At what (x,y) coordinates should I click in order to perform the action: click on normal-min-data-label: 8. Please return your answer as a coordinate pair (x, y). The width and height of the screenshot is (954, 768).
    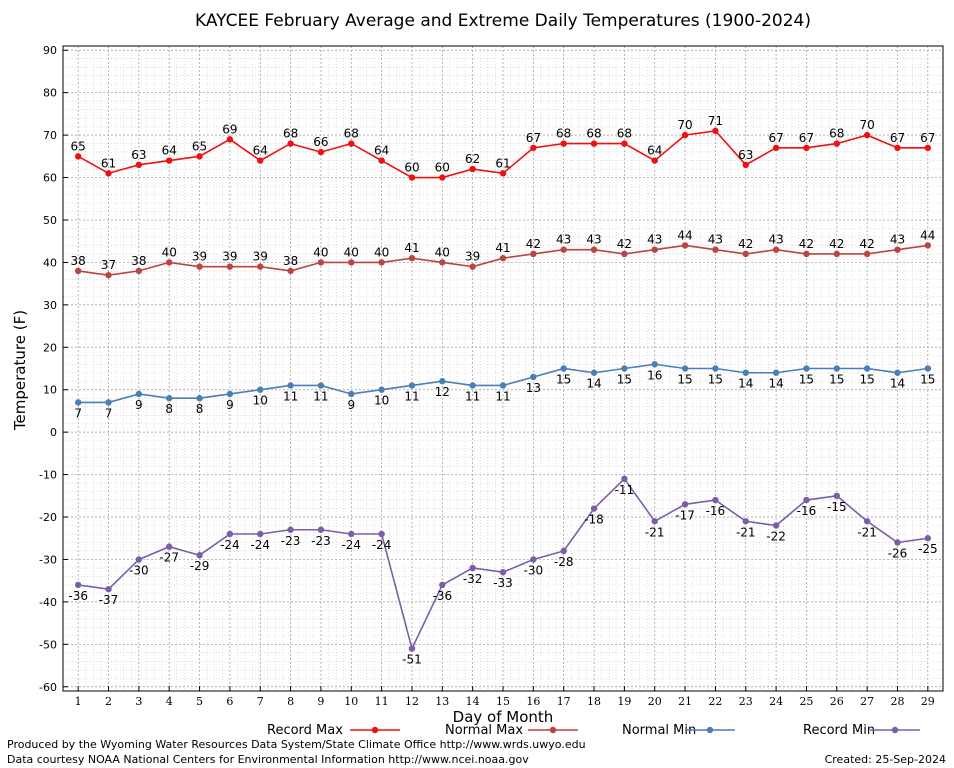
    Looking at the image, I should click on (200, 409).